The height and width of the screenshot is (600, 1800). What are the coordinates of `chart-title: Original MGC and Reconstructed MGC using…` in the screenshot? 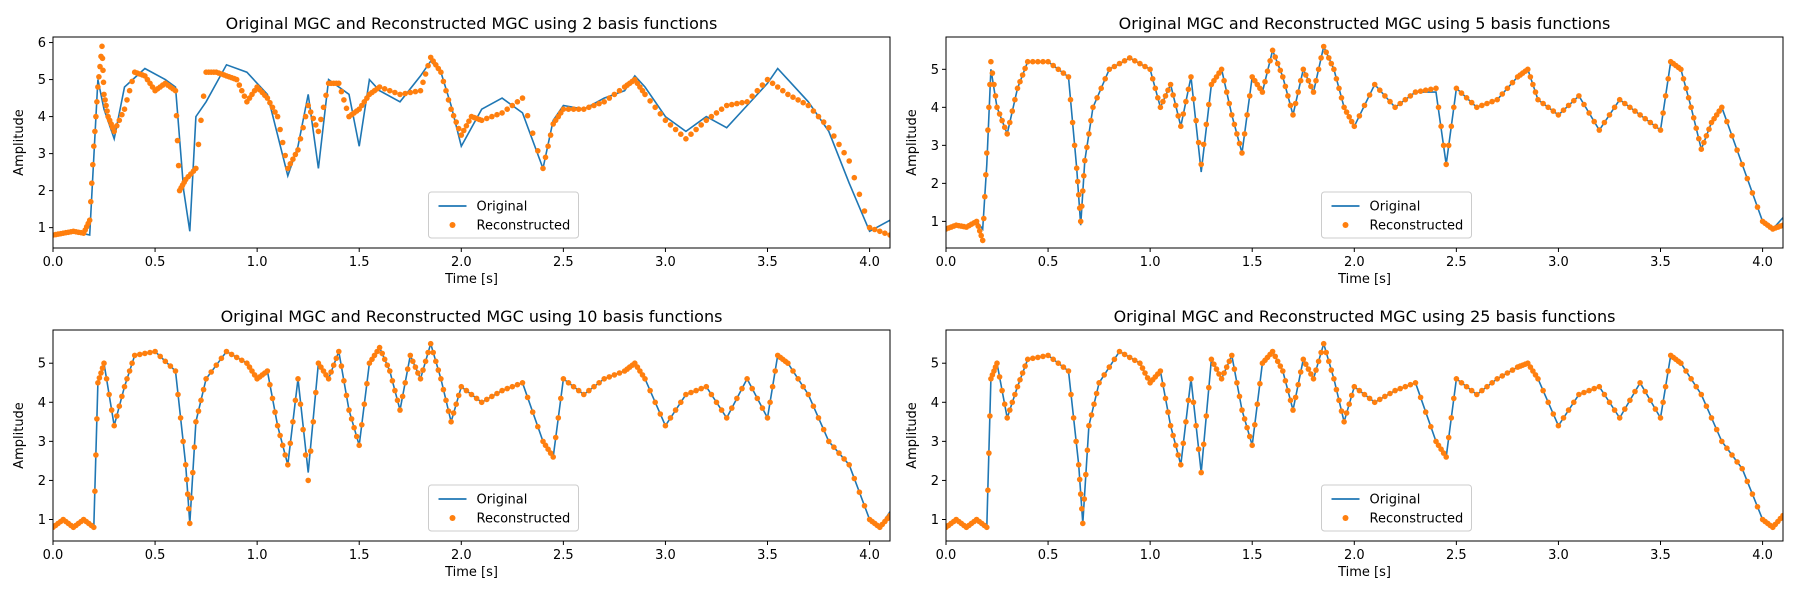 It's located at (472, 316).